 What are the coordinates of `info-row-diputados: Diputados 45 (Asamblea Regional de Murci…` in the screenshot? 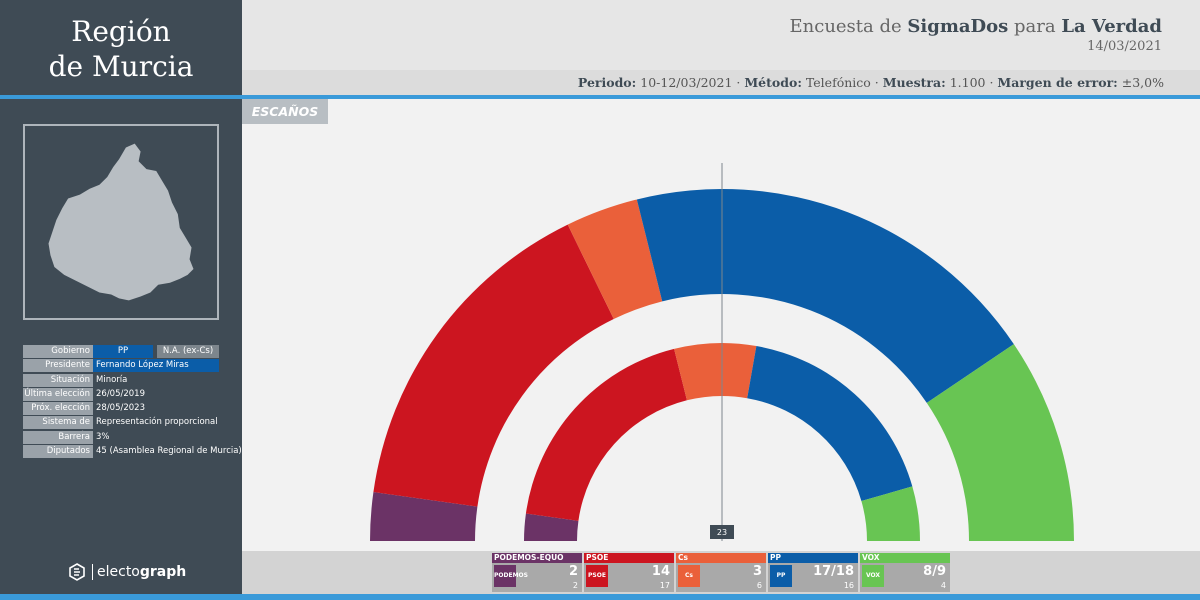 It's located at (132, 452).